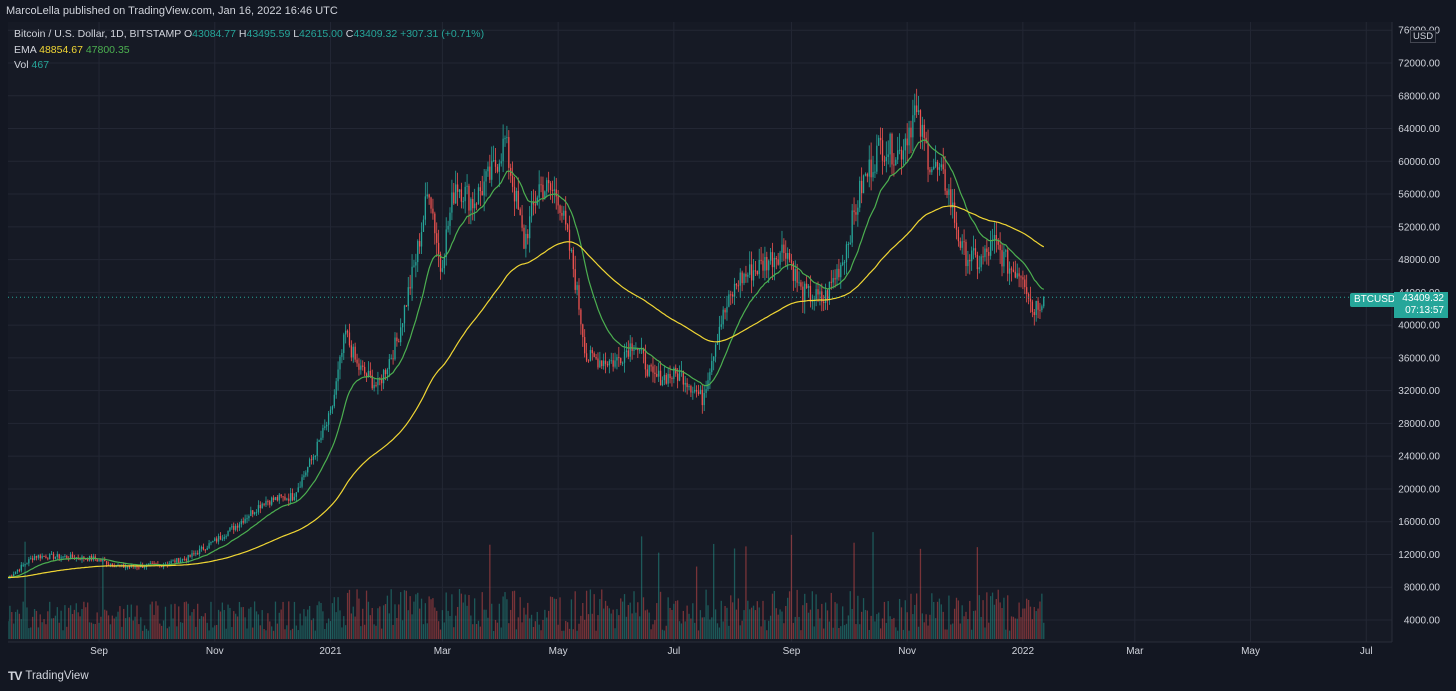 The height and width of the screenshot is (691, 1456). I want to click on x-tick-label: Mar, so click(443, 651).